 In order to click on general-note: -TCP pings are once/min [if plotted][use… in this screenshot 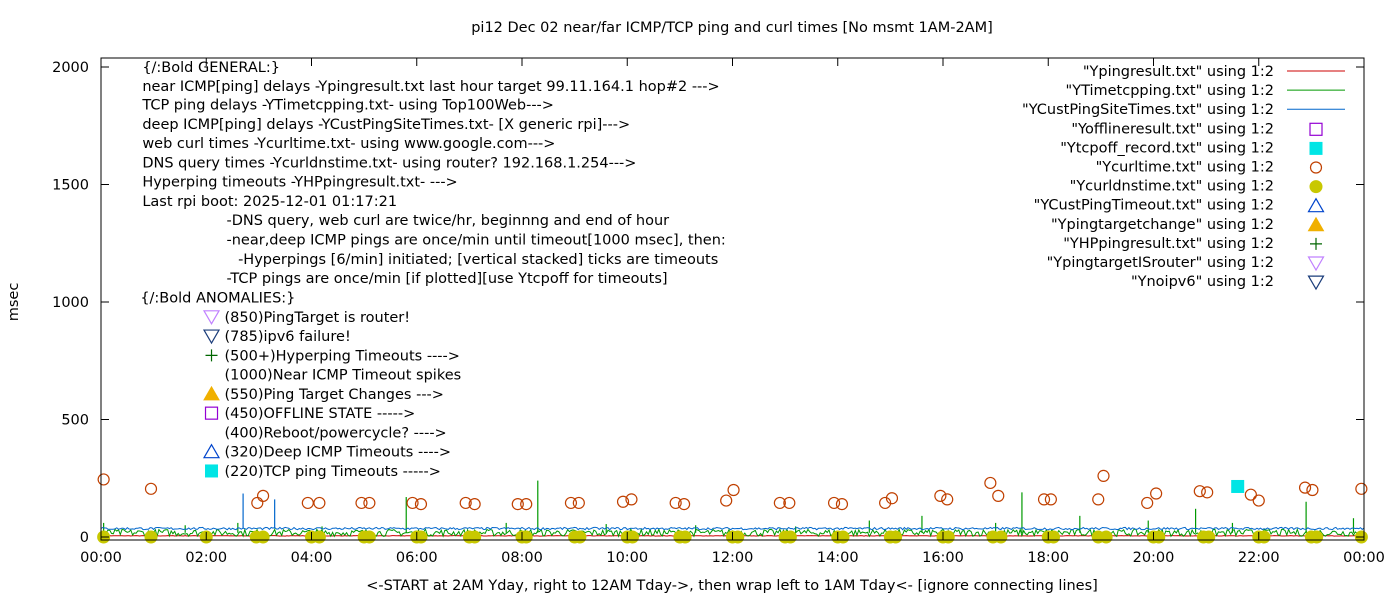, I will do `click(447, 279)`.